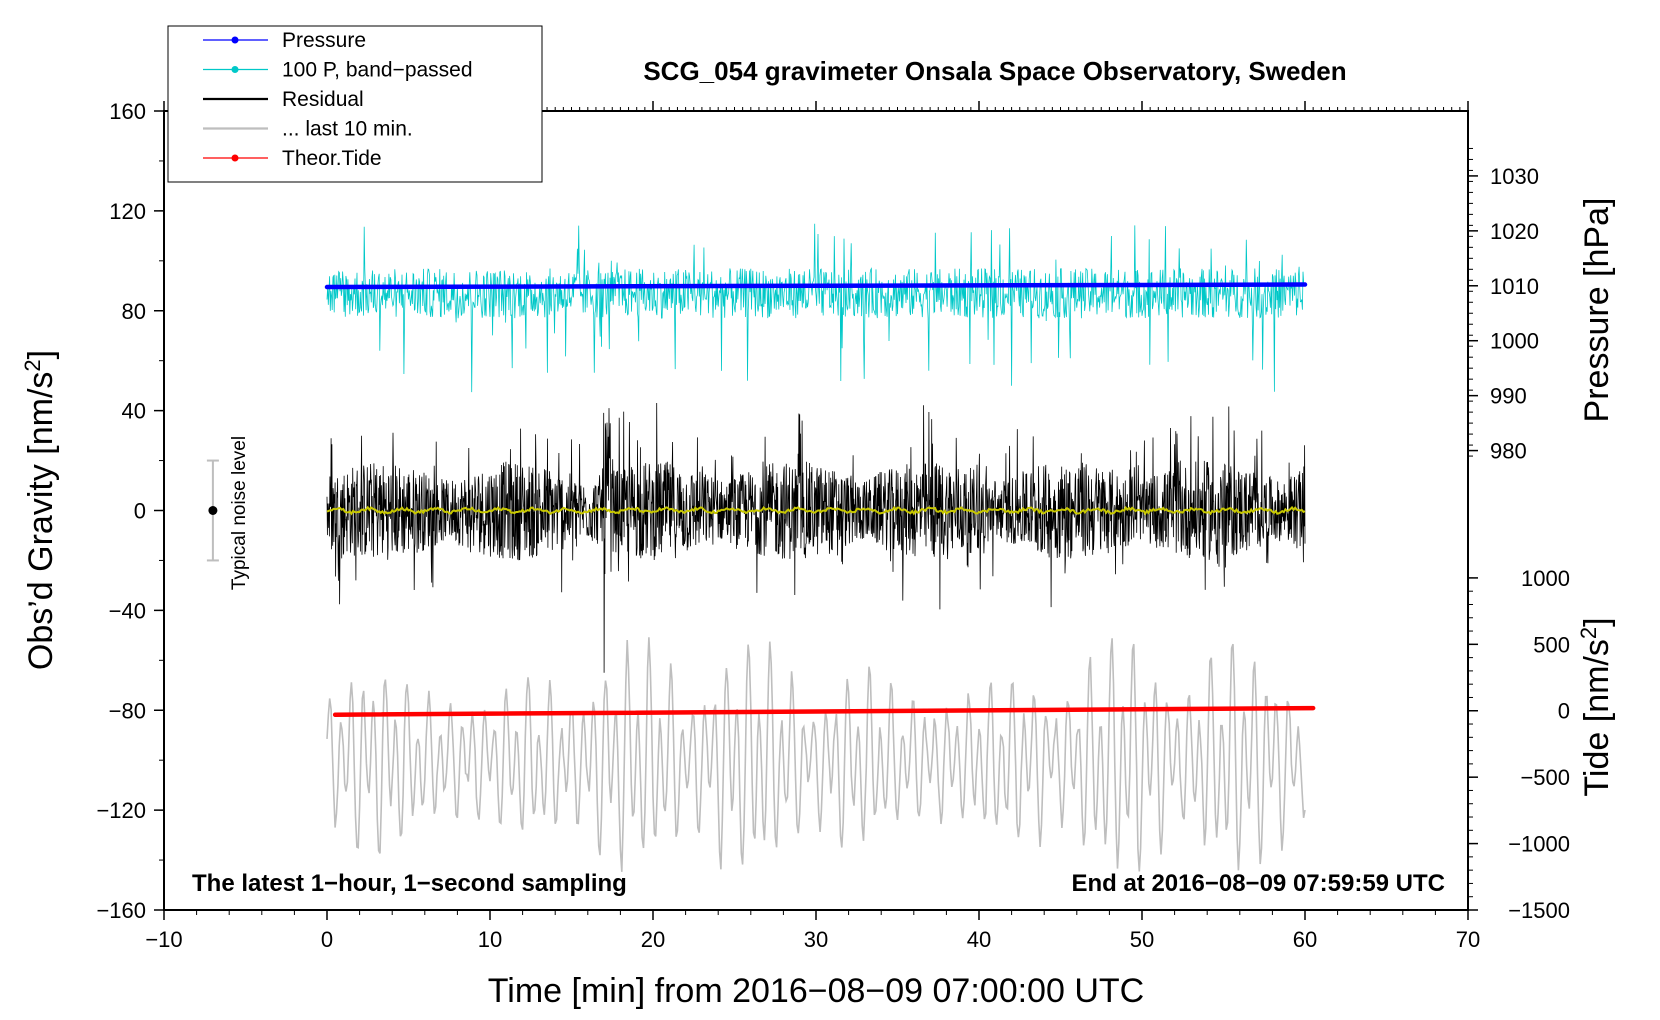  What do you see at coordinates (1468, 939) in the screenshot?
I see `x-tick-label: 70` at bounding box center [1468, 939].